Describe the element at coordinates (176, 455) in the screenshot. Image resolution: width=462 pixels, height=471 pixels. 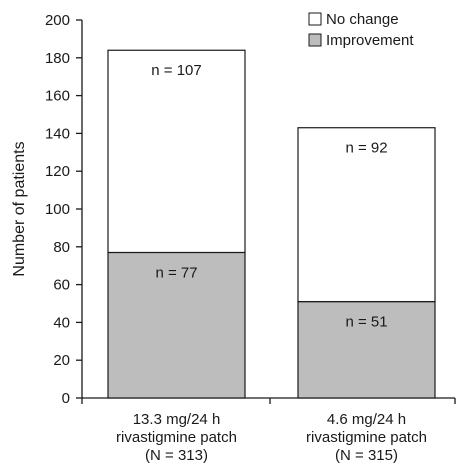
I see `x-category-label: (N = 313)` at that location.